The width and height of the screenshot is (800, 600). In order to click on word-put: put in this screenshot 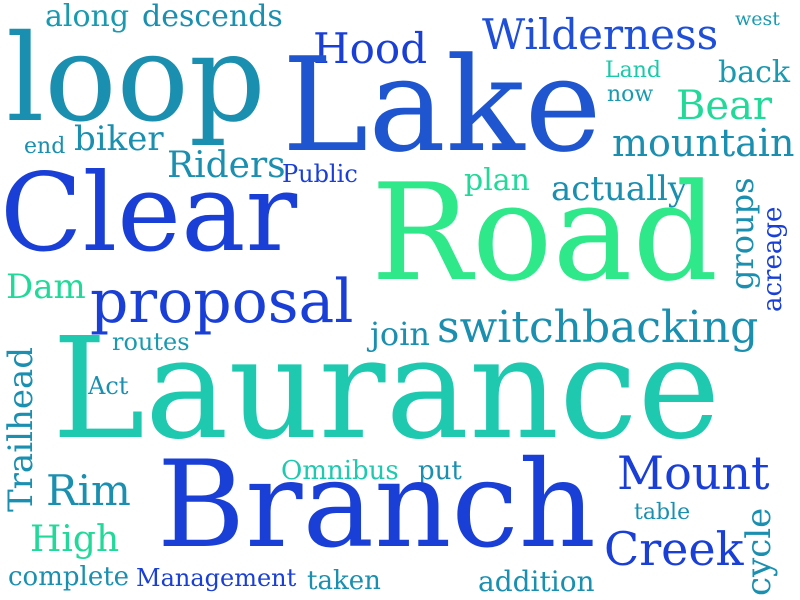, I will do `click(440, 471)`.